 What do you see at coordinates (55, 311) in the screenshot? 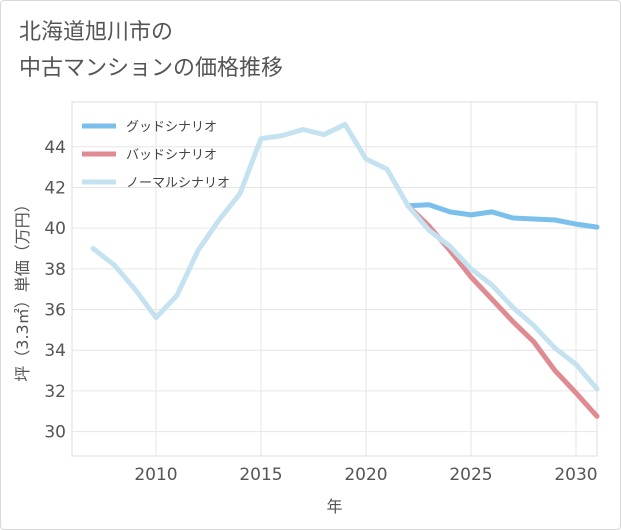
I see `y-tick-label: 36` at bounding box center [55, 311].